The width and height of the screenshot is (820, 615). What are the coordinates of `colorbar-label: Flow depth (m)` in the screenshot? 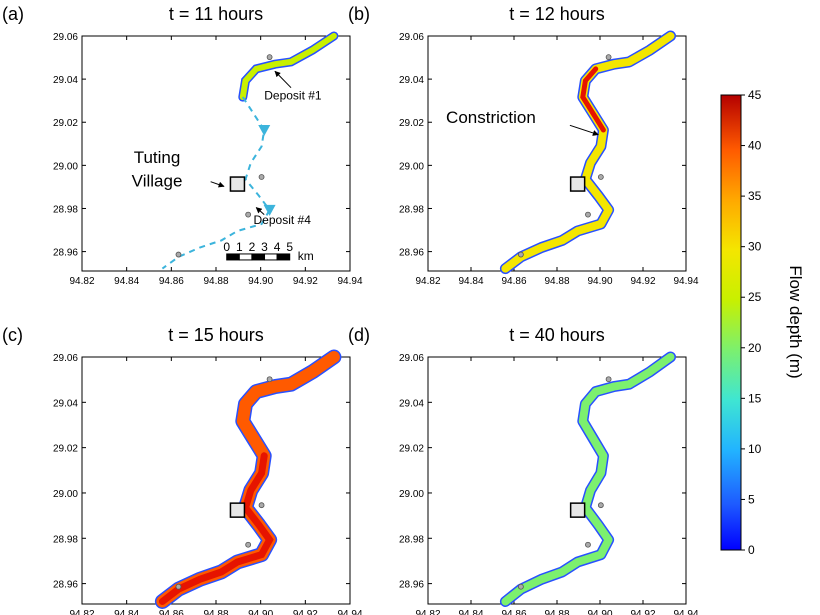 It's located at (795, 321).